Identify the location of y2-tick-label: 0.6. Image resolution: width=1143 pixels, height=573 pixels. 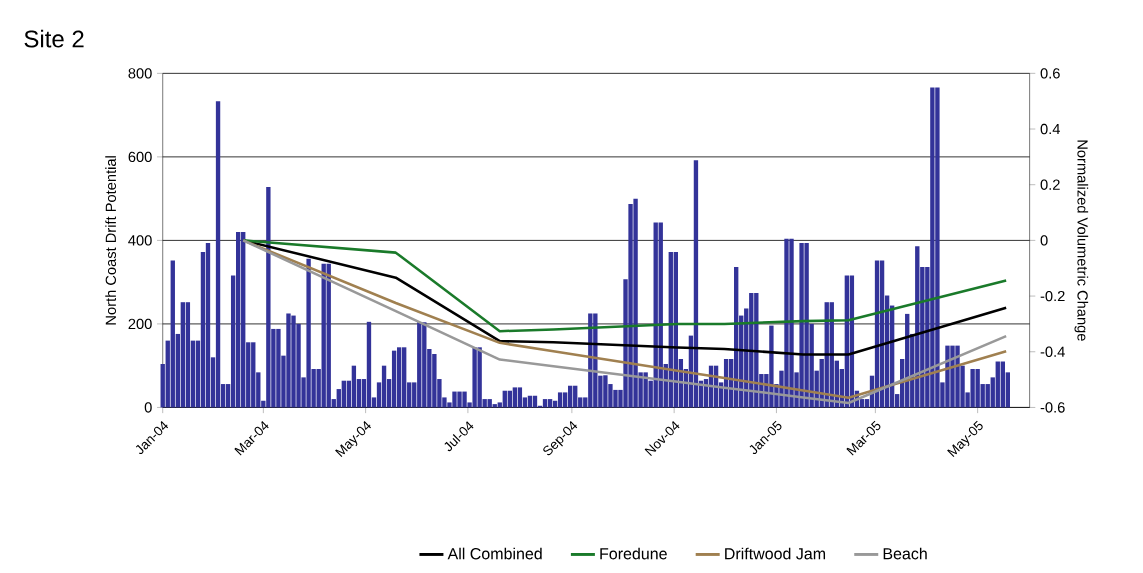
(1050, 73).